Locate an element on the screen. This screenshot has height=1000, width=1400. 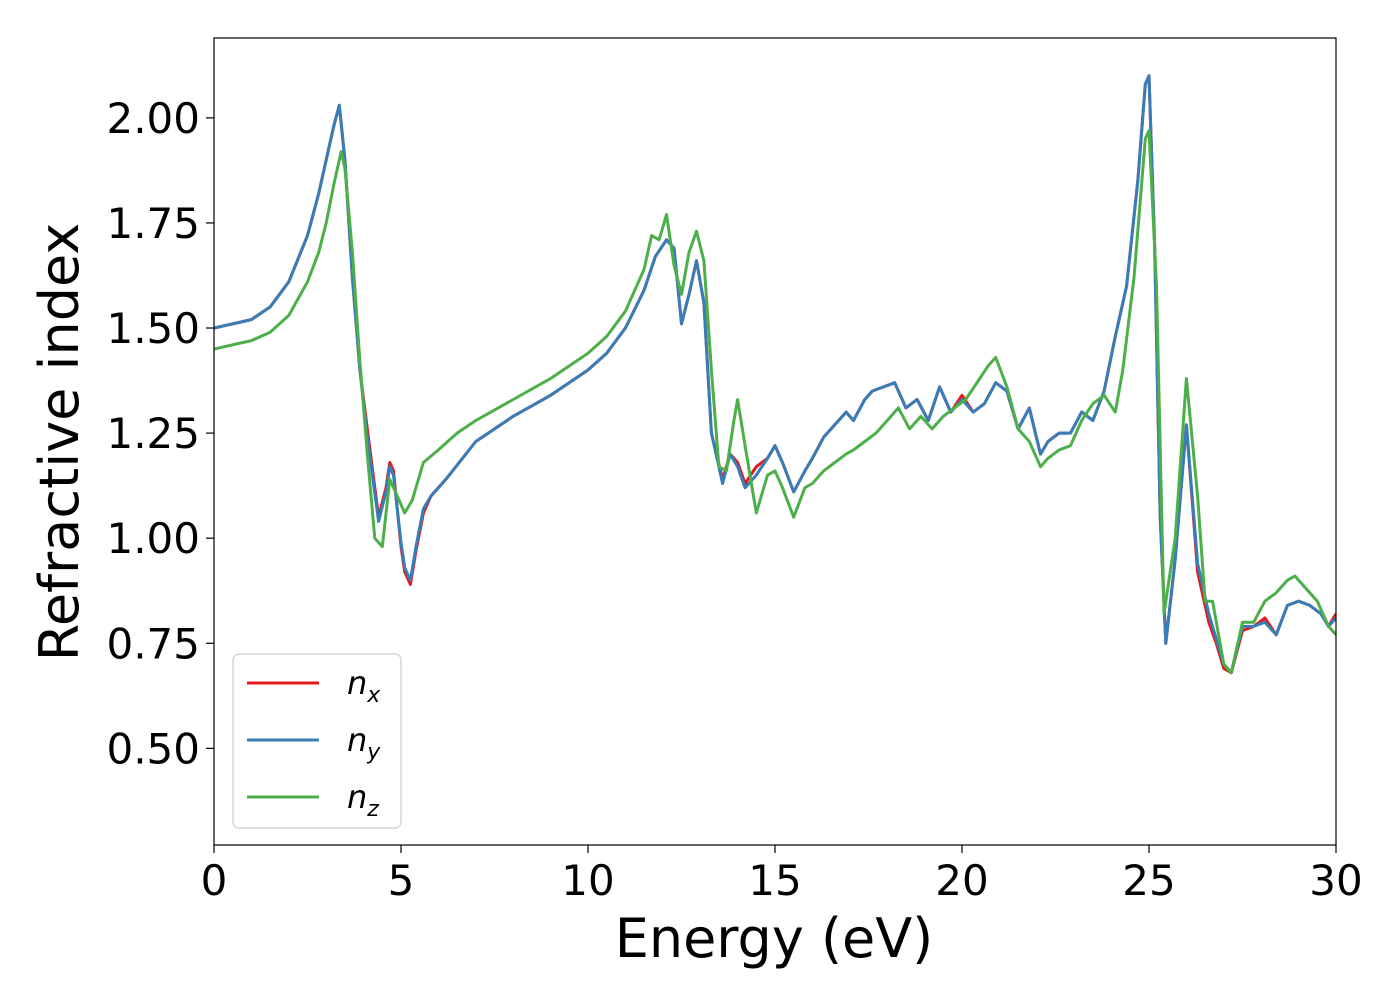
legend-label-n-y: ny is located at coordinates (364, 743).